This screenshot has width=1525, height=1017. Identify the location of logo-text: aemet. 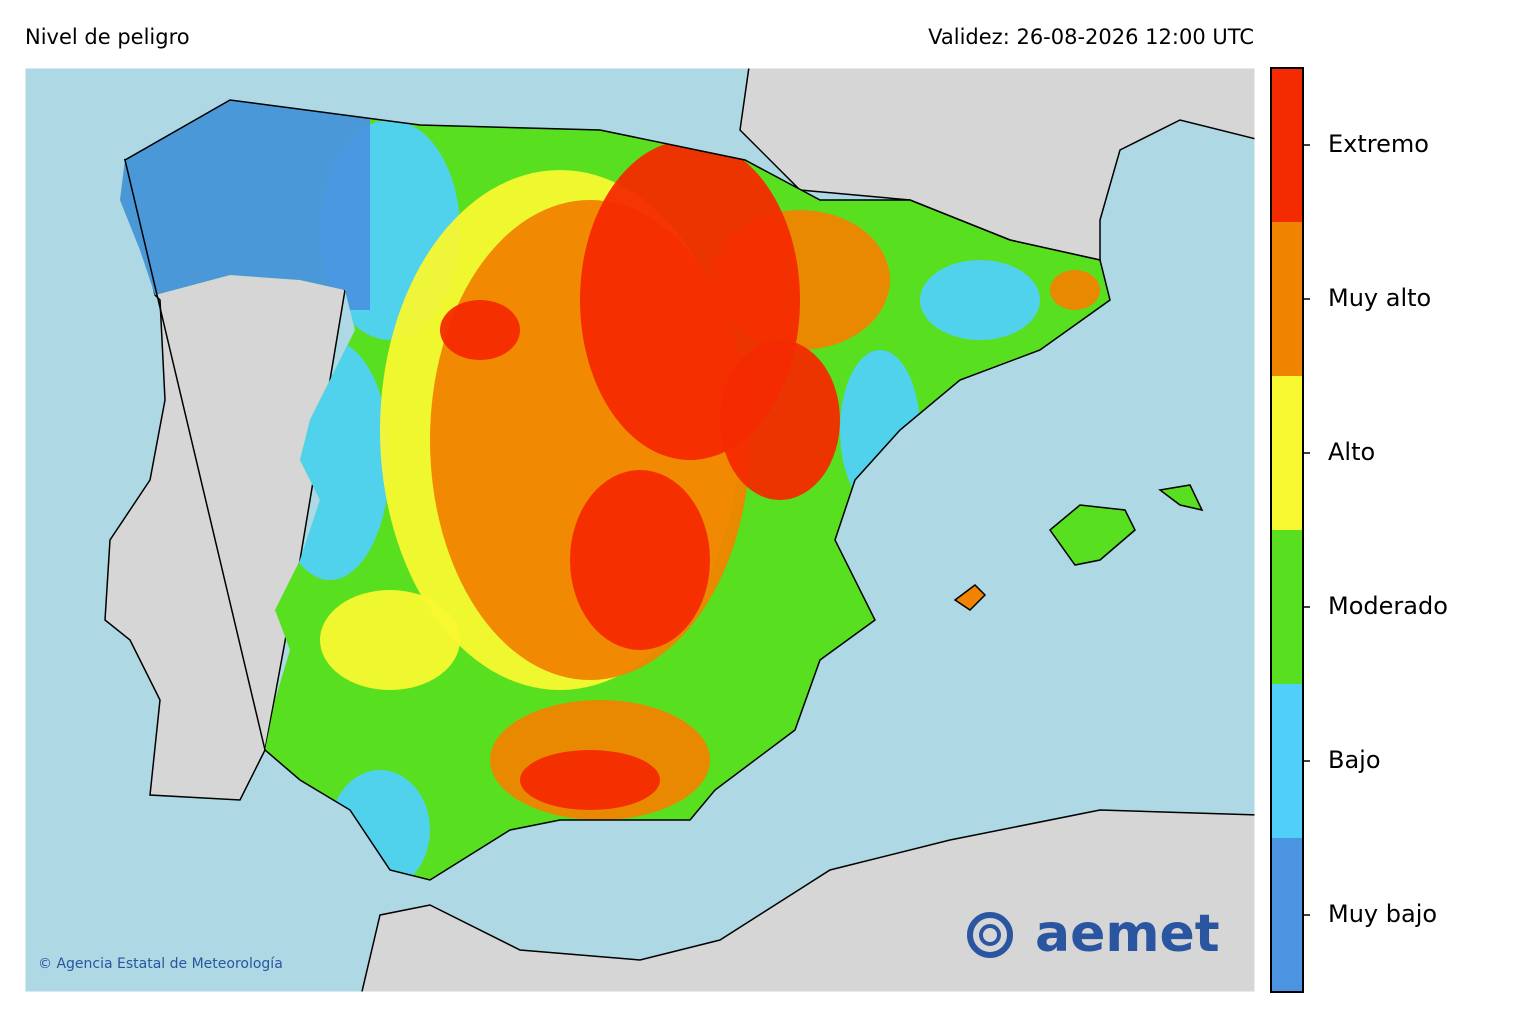
(1127, 934).